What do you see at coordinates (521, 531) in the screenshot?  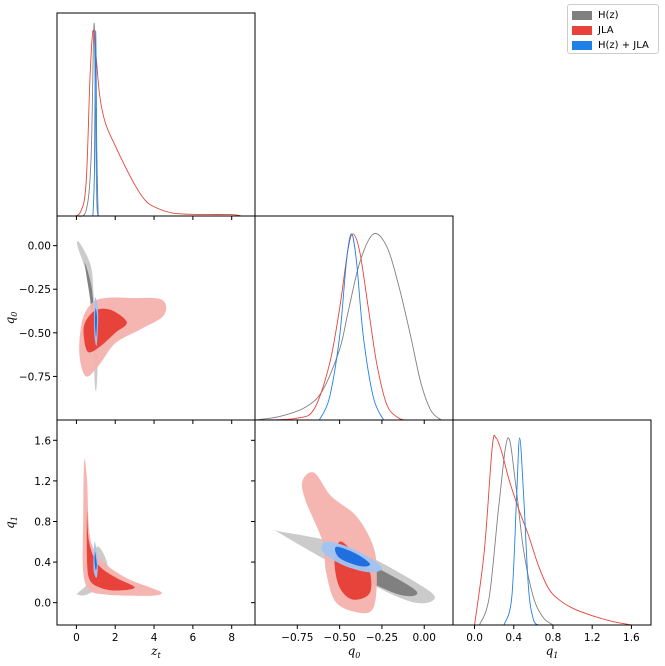 I see `marginal-q1-h-z-jla` at bounding box center [521, 531].